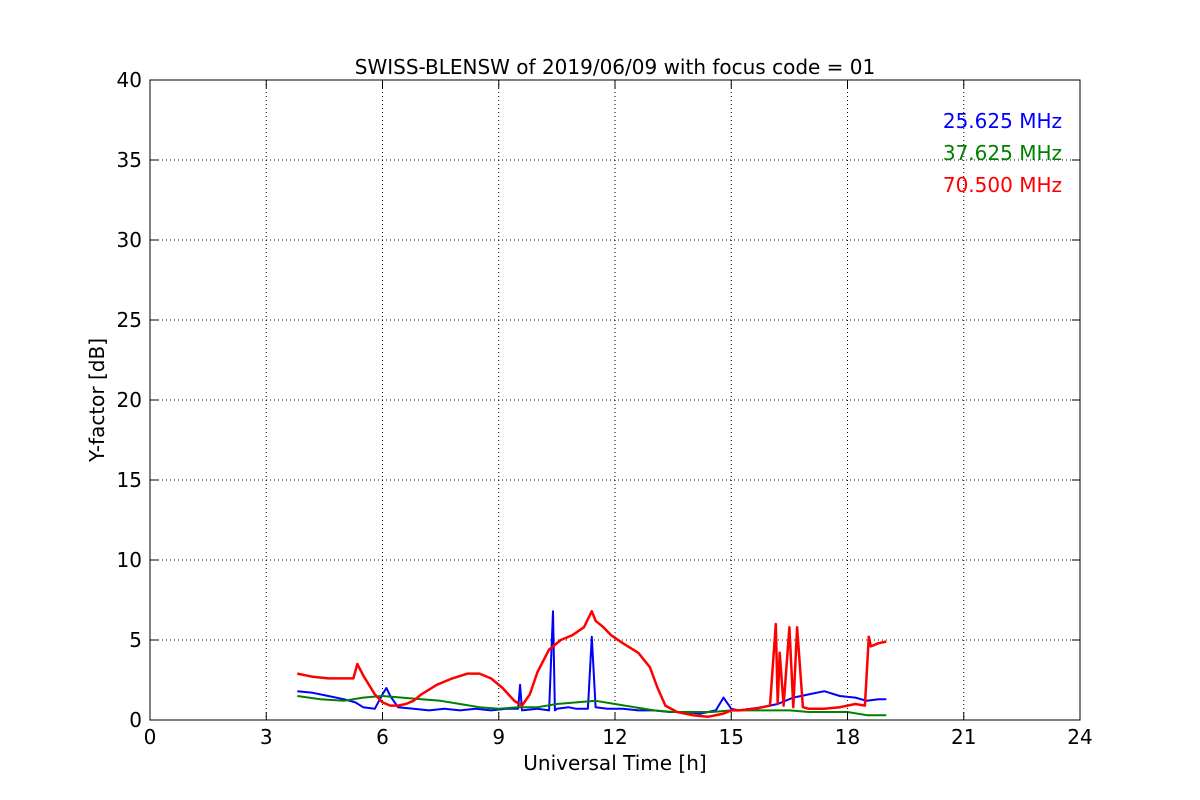  I want to click on x-tick-label: 9, so click(498, 737).